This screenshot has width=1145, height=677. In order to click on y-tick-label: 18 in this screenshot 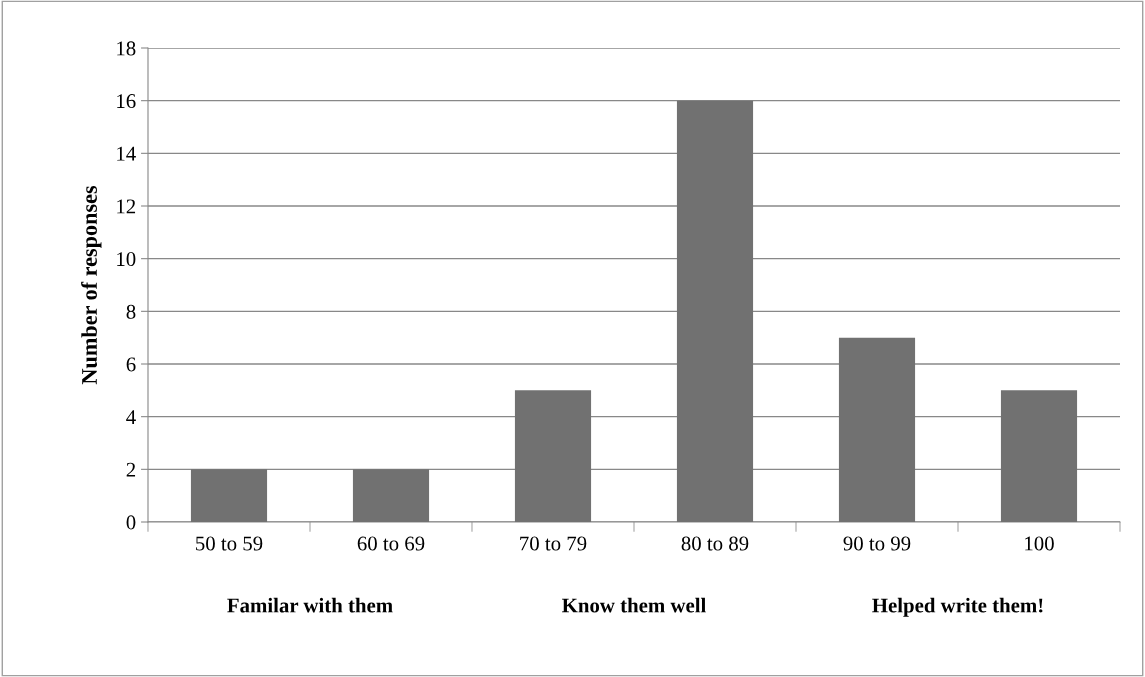, I will do `click(126, 48)`.